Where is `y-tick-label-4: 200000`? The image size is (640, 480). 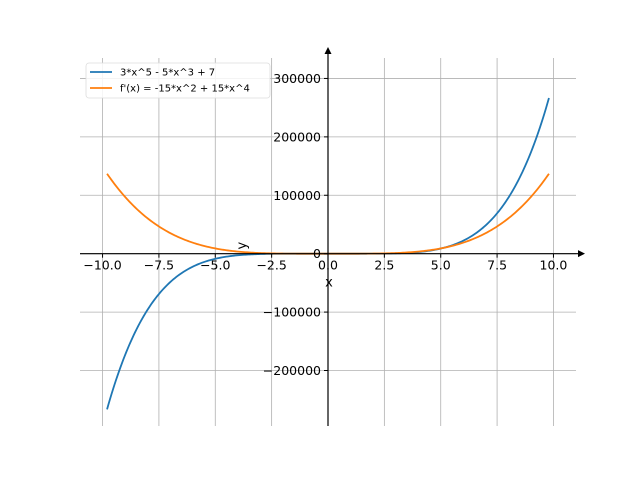 y-tick-label-4: 200000 is located at coordinates (297, 136).